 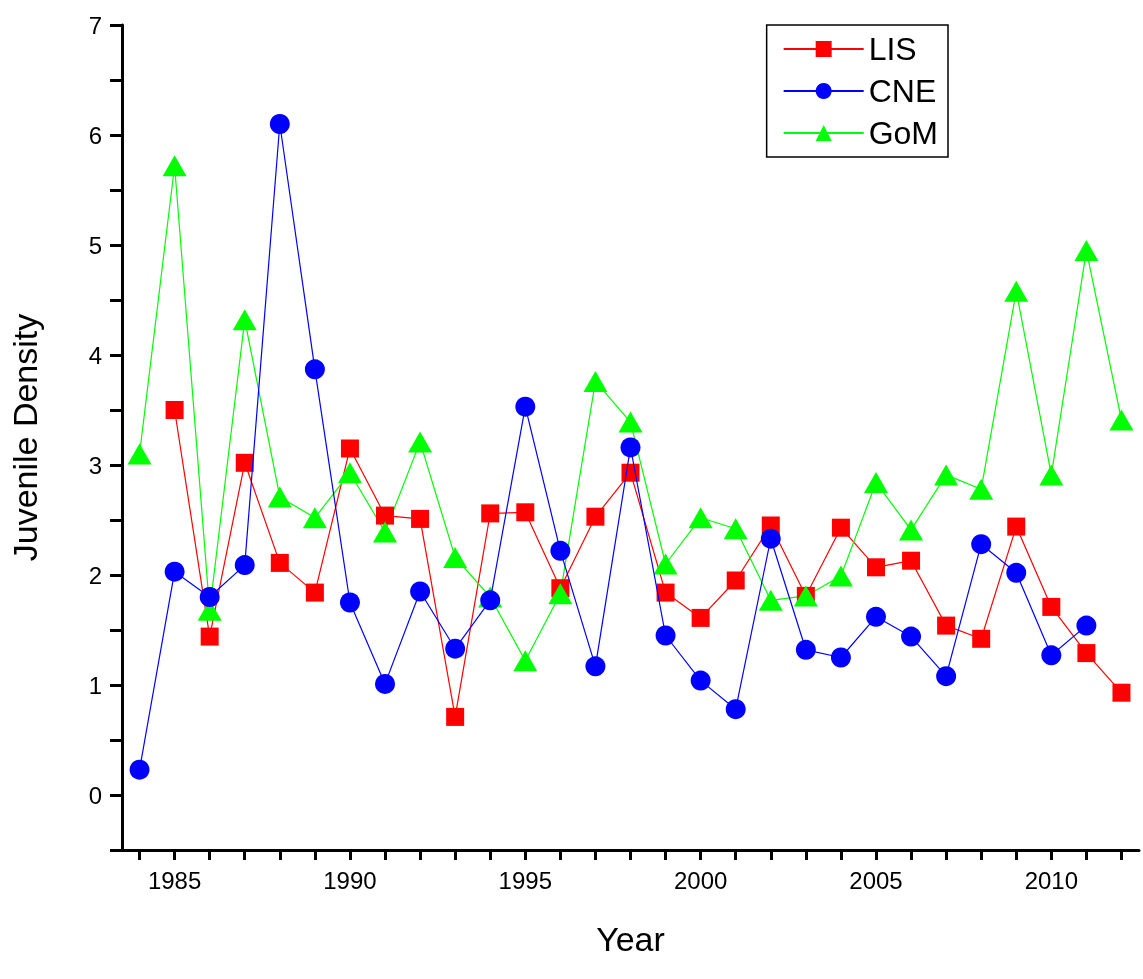 What do you see at coordinates (525, 880) in the screenshot?
I see `x-tick-label: 1995` at bounding box center [525, 880].